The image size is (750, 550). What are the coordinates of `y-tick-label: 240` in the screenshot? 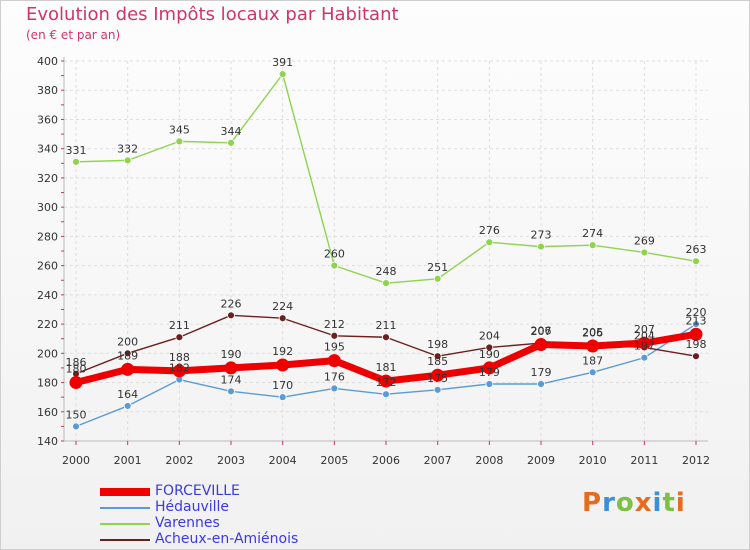 It's located at (47, 295).